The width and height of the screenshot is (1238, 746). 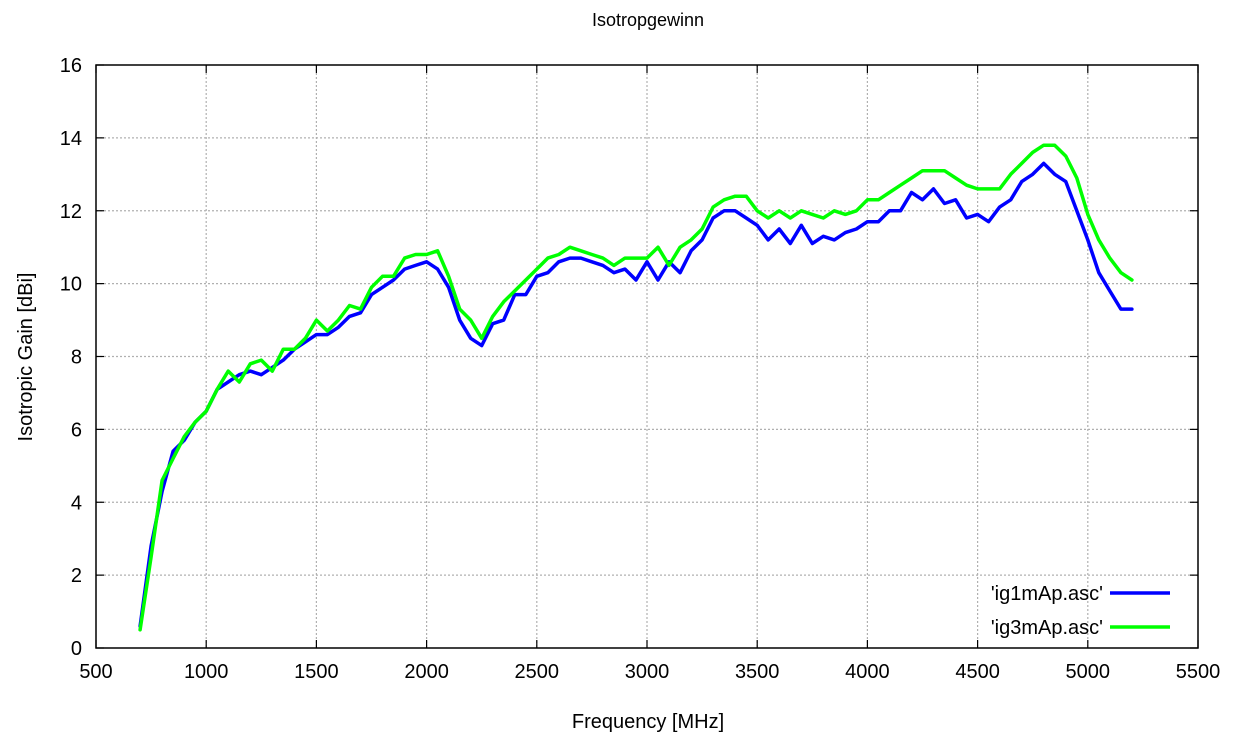 What do you see at coordinates (537, 672) in the screenshot?
I see `x-tick-label: 2500` at bounding box center [537, 672].